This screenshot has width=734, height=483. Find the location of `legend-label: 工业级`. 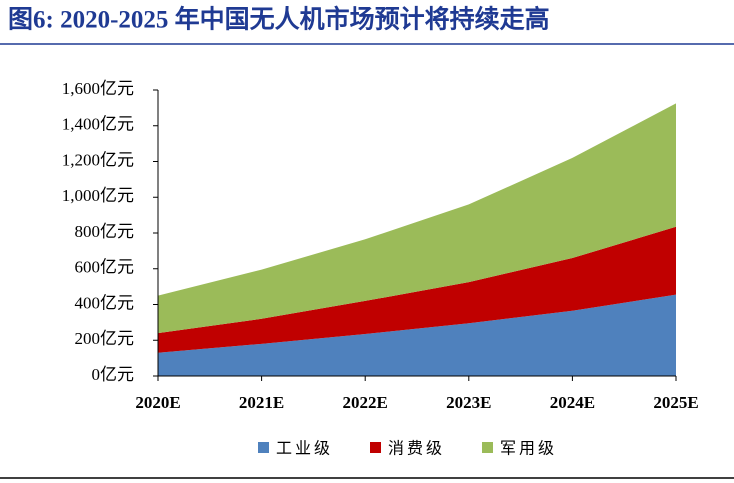

legend-label: 工业级 is located at coordinates (304, 448).